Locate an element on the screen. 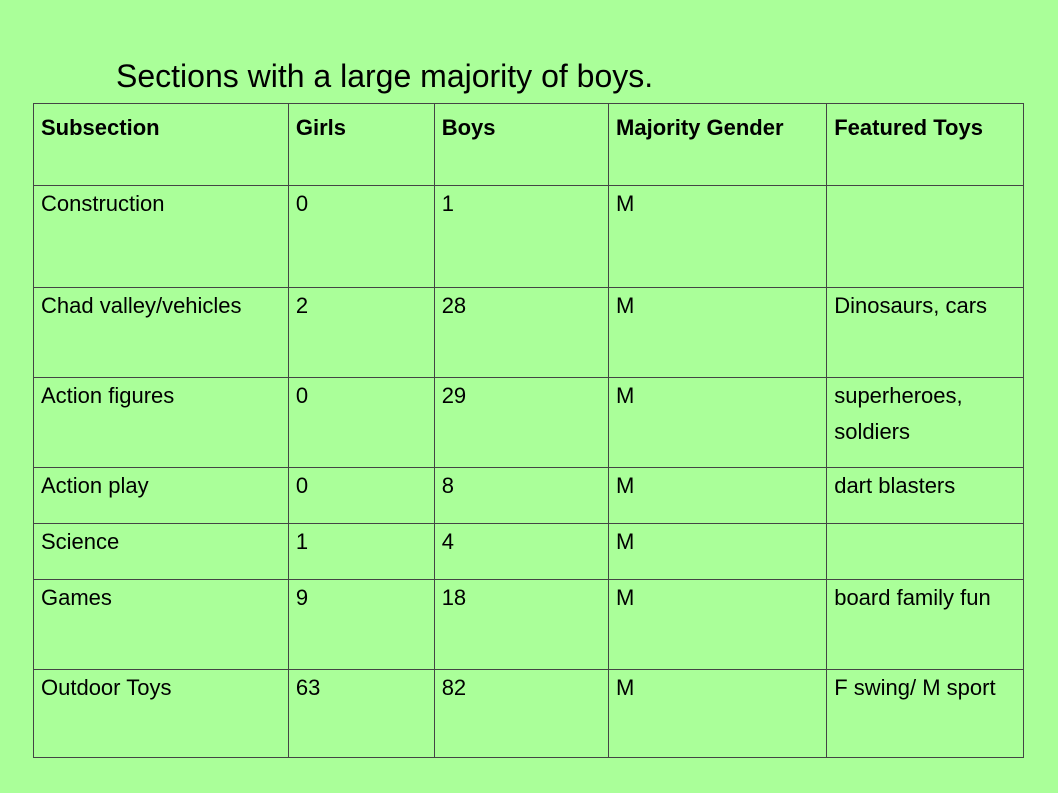  table-row: Outdoor Toys 63 82 M F swing/ M sport is located at coordinates (528, 713).